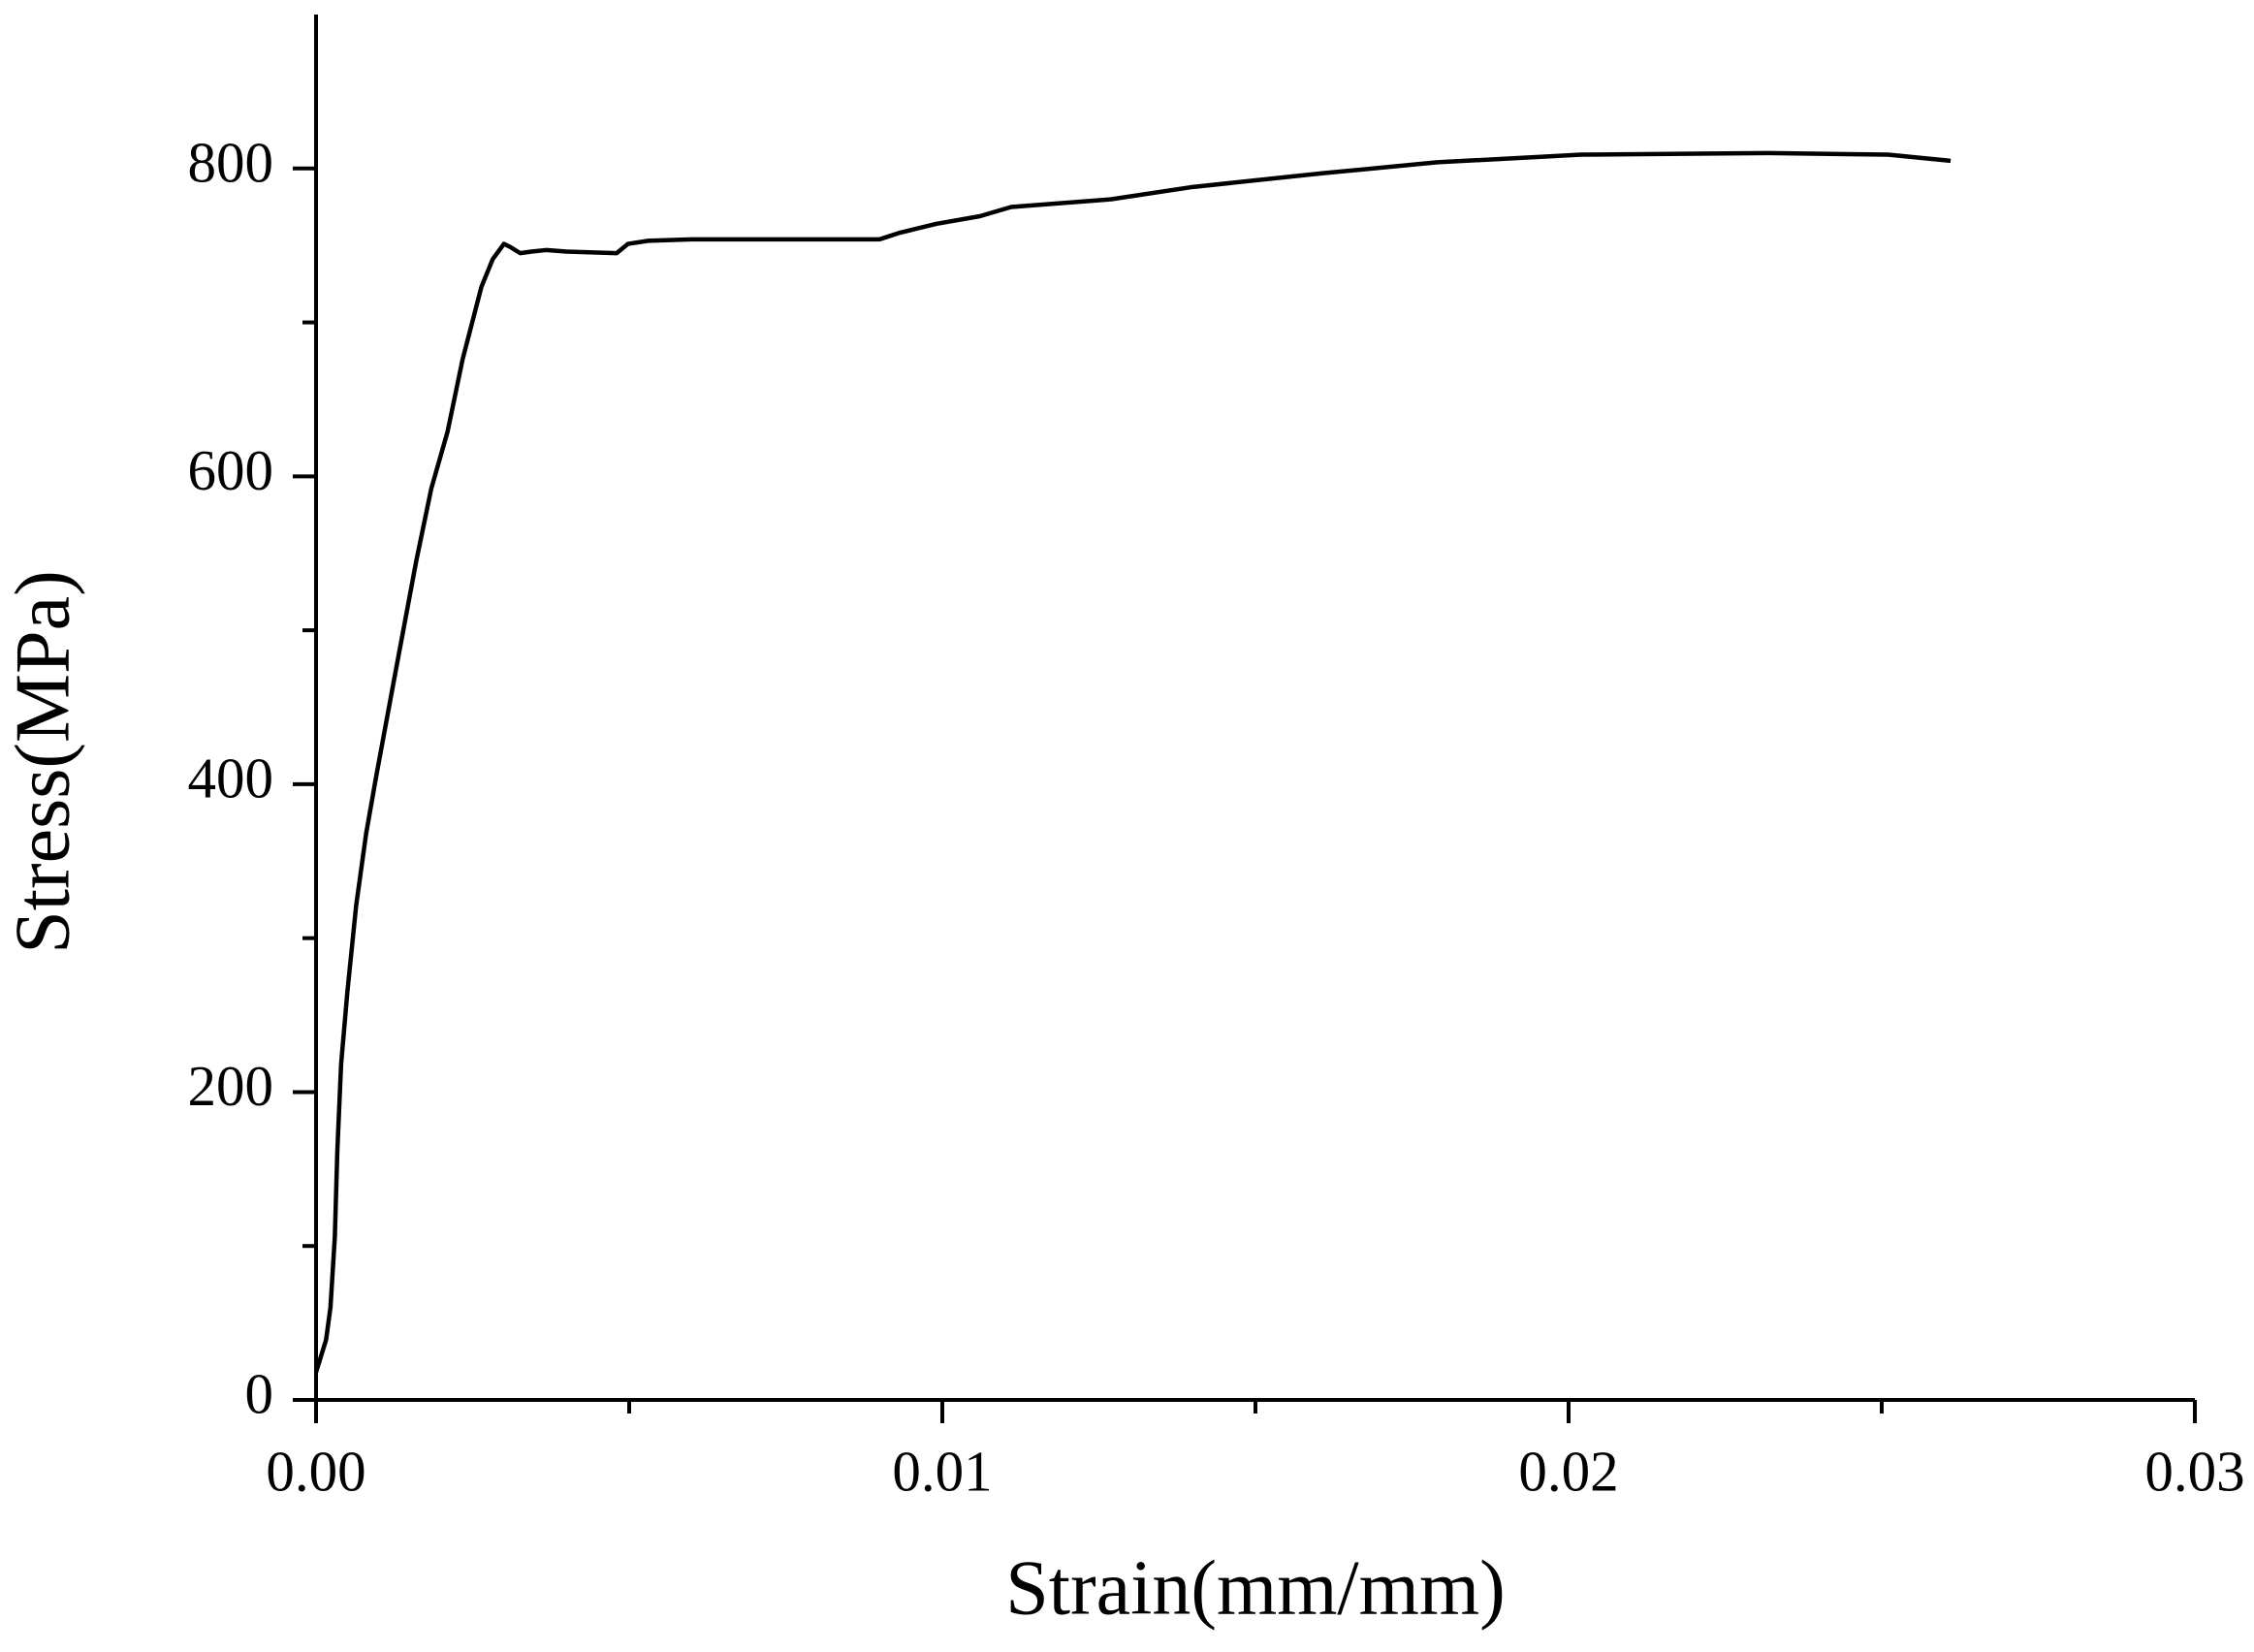 The height and width of the screenshot is (1652, 2254). I want to click on y-tick-label: 200, so click(231, 1086).